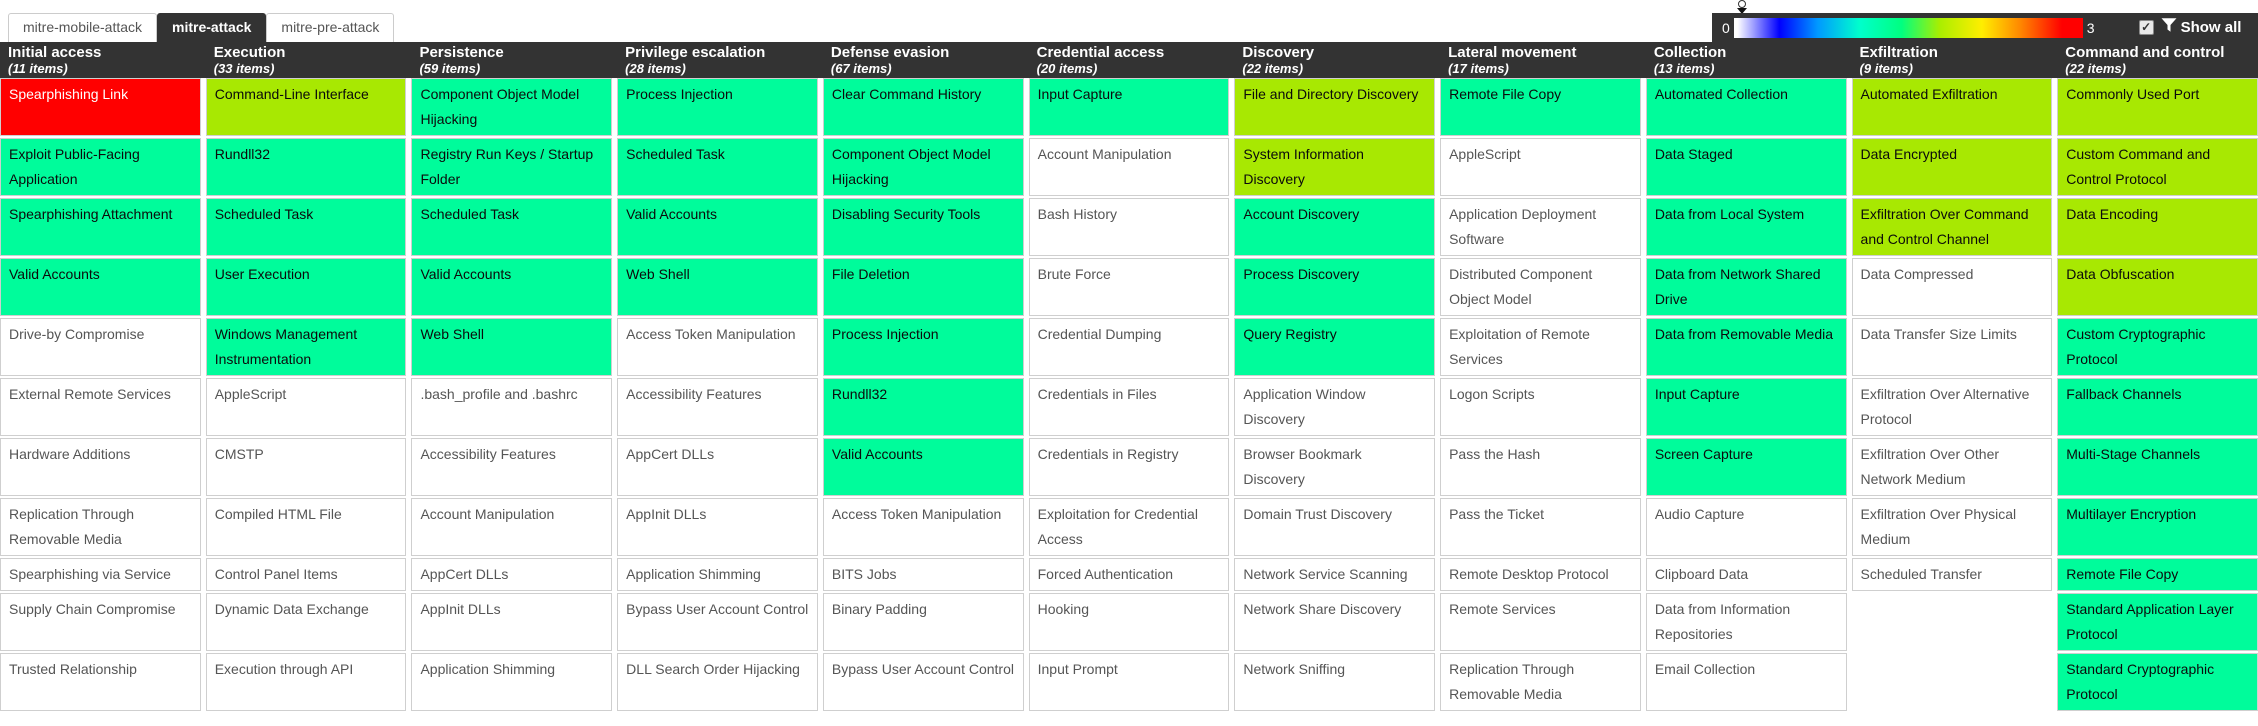 This screenshot has height=726, width=2258. I want to click on technique-cell: Network Share Discovery, so click(1335, 622).